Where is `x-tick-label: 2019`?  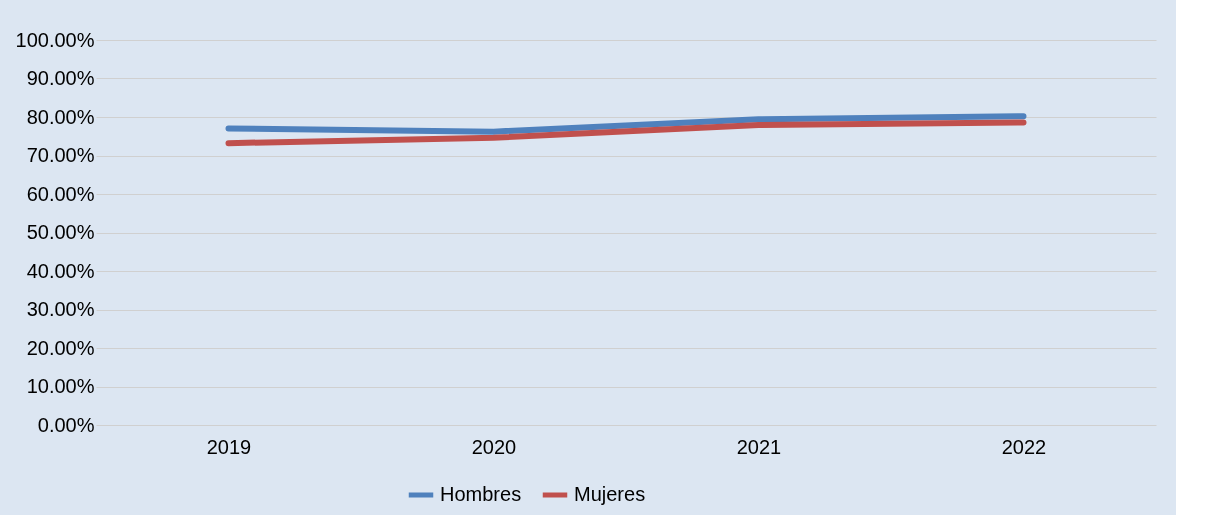
x-tick-label: 2019 is located at coordinates (229, 446).